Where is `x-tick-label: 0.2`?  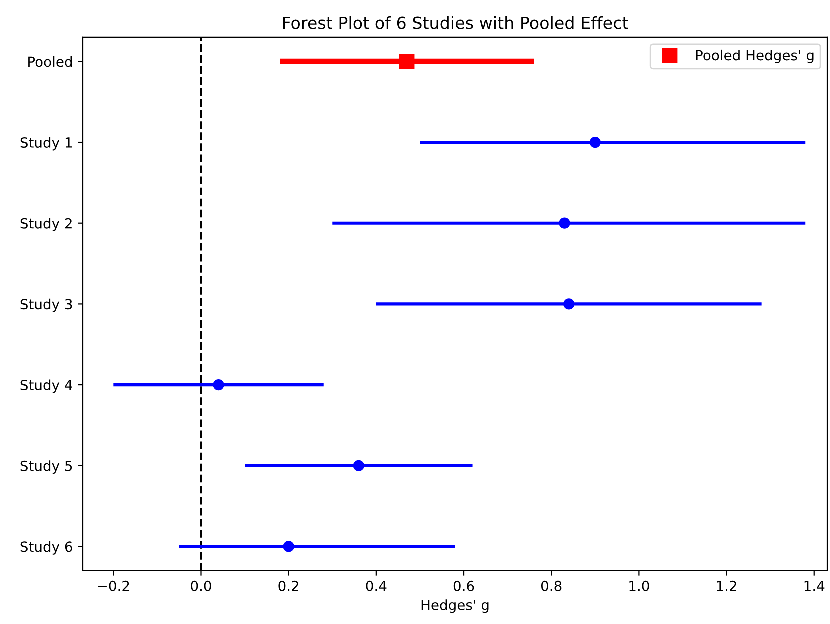 x-tick-label: 0.2 is located at coordinates (288, 586).